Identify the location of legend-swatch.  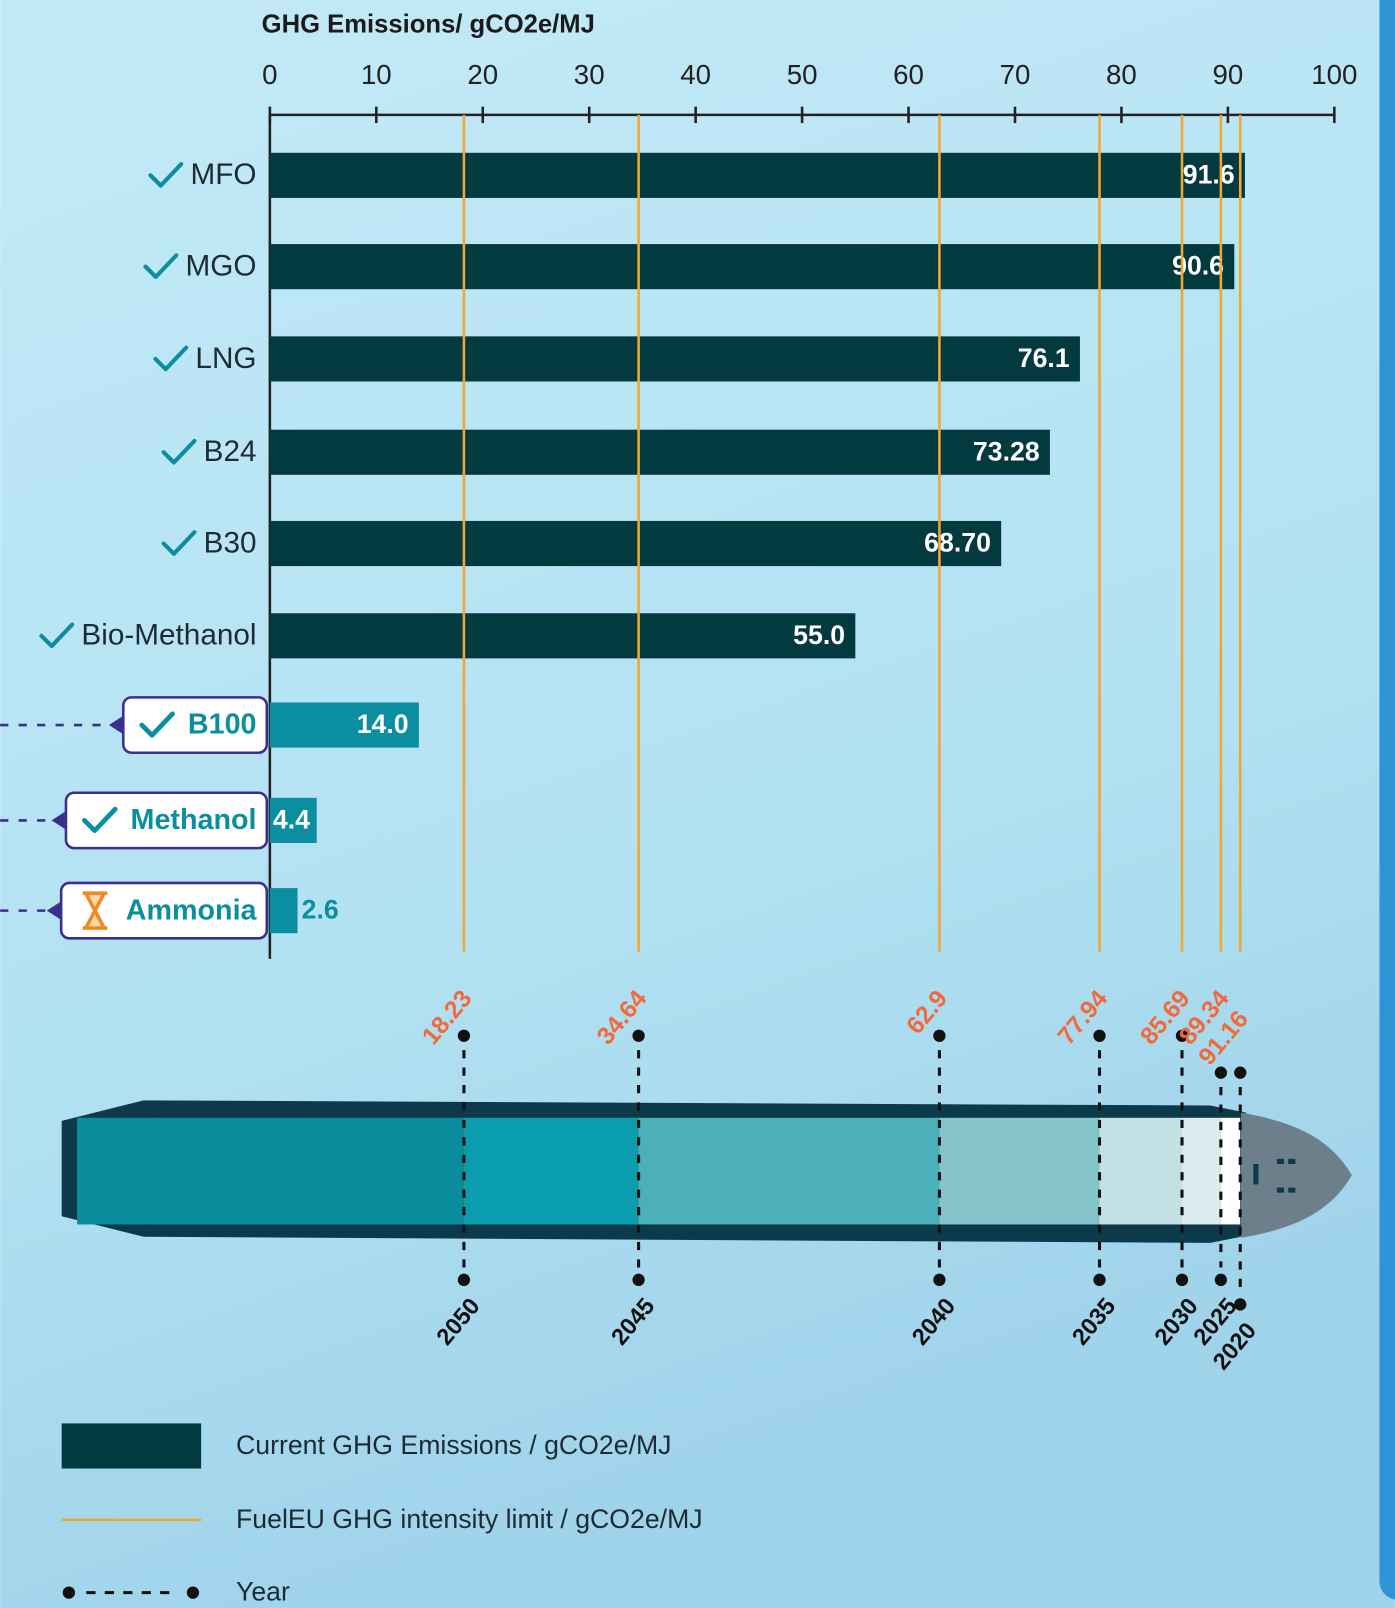
(131, 1446).